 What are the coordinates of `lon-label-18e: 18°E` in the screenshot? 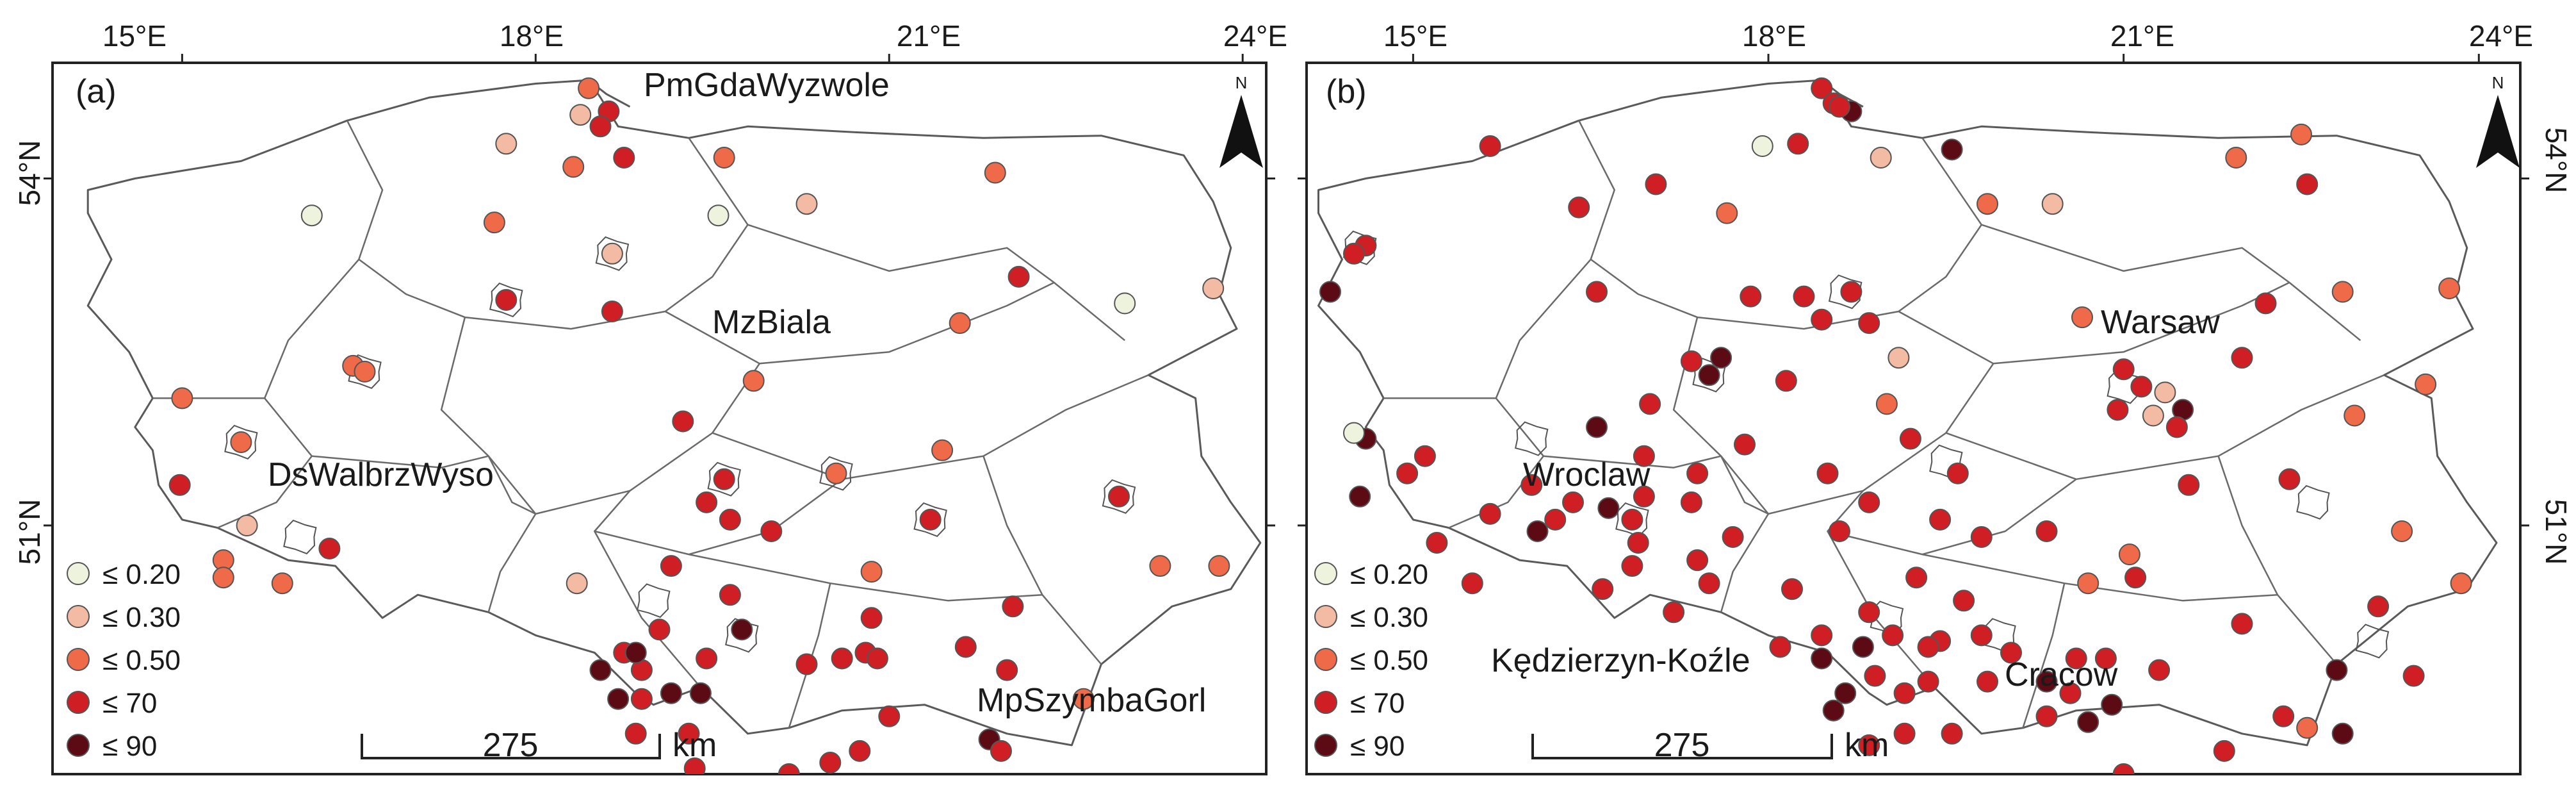 It's located at (1774, 36).